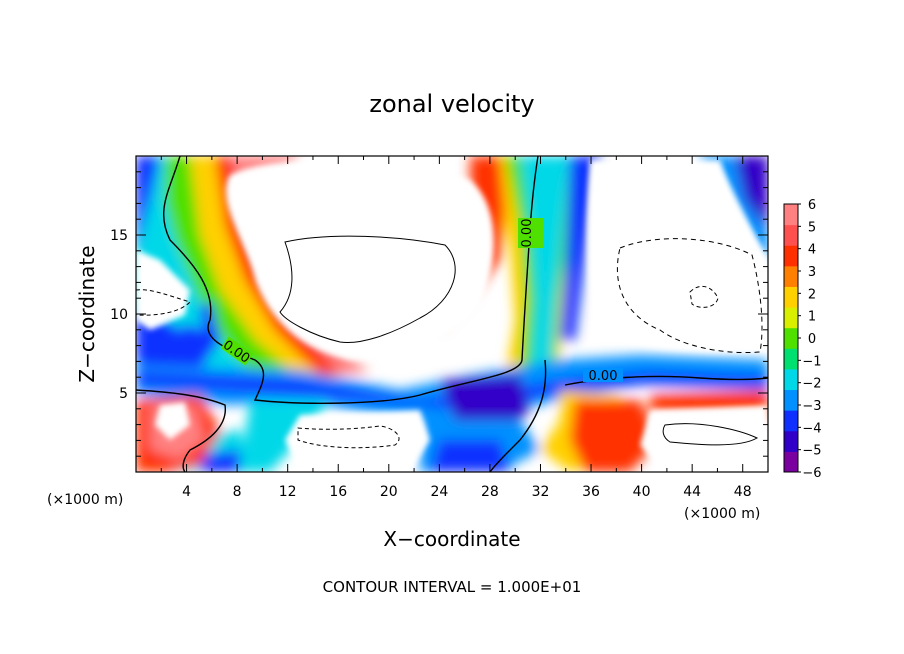  Describe the element at coordinates (452, 587) in the screenshot. I see `footer-note: CONTOUR INTERVAL = 1.000E+01` at that location.